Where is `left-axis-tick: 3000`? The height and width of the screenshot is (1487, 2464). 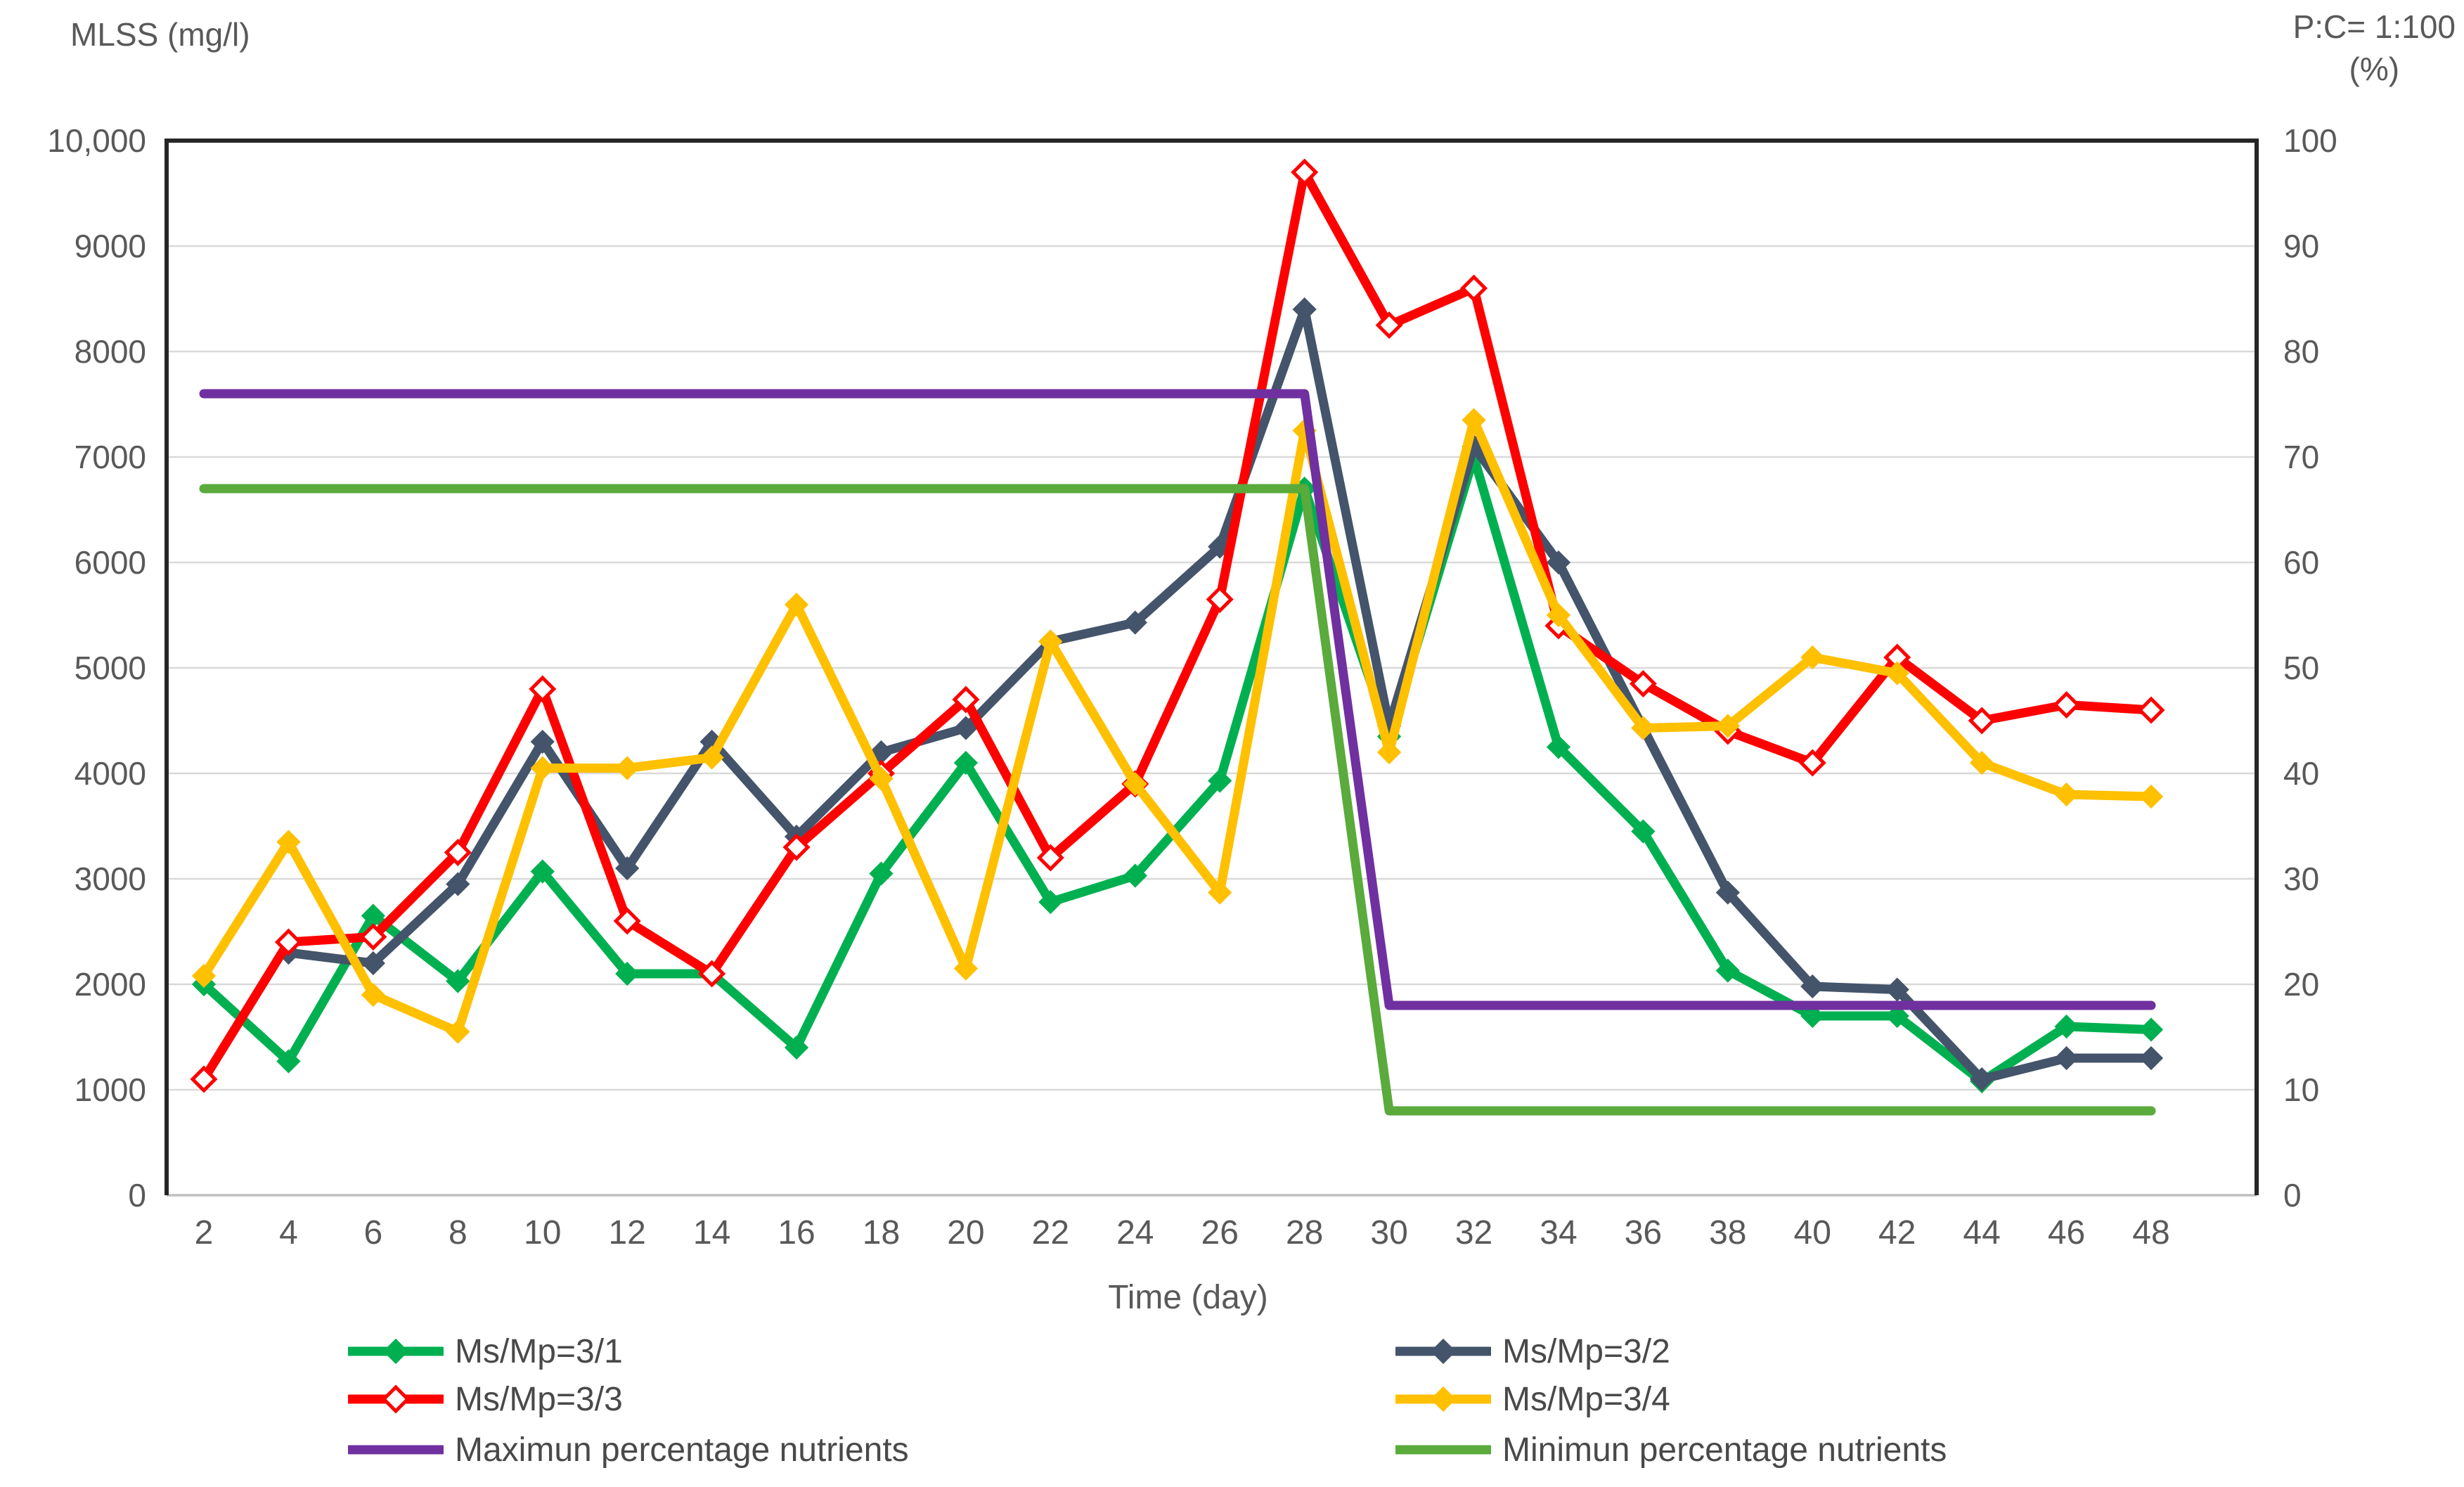 left-axis-tick: 3000 is located at coordinates (110, 879).